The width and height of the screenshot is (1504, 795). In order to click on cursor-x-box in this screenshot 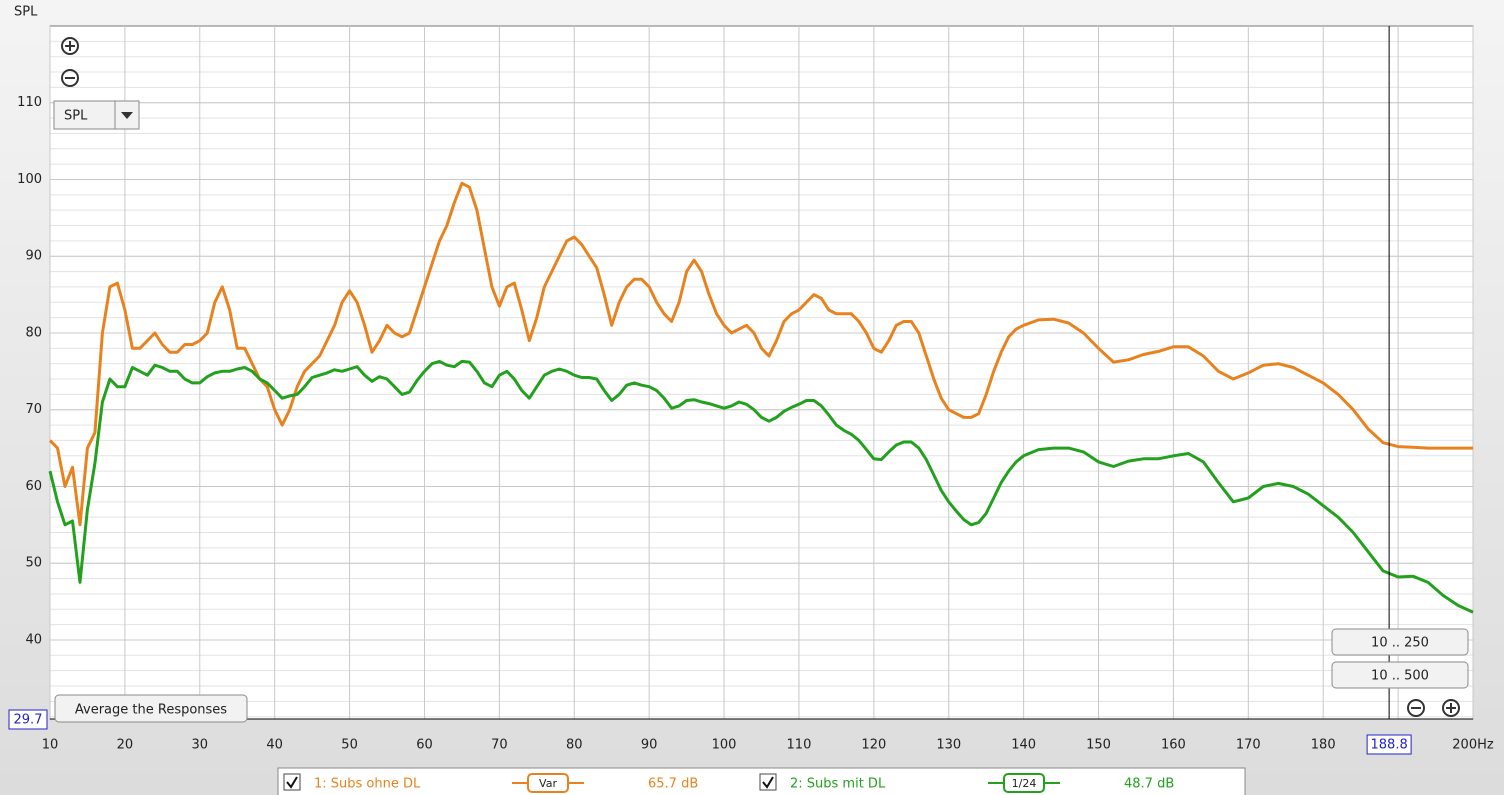, I will do `click(1389, 744)`.